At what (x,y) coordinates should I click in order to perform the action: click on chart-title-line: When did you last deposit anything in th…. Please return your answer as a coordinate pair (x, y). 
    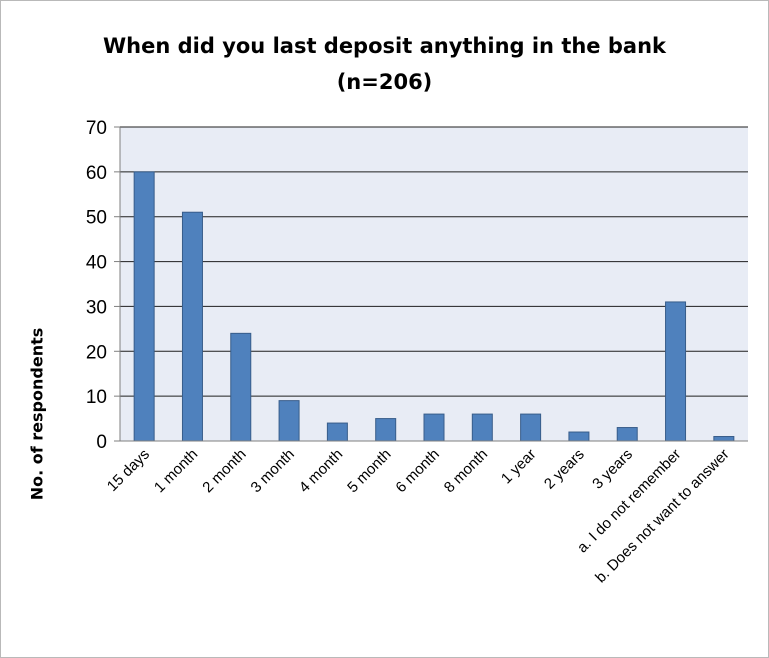
    Looking at the image, I should click on (384, 46).